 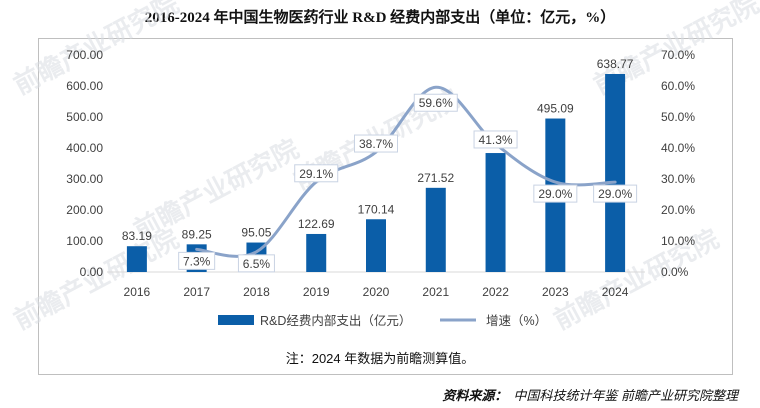 I want to click on y-left-tick-label: 600.00, so click(x=84, y=86).